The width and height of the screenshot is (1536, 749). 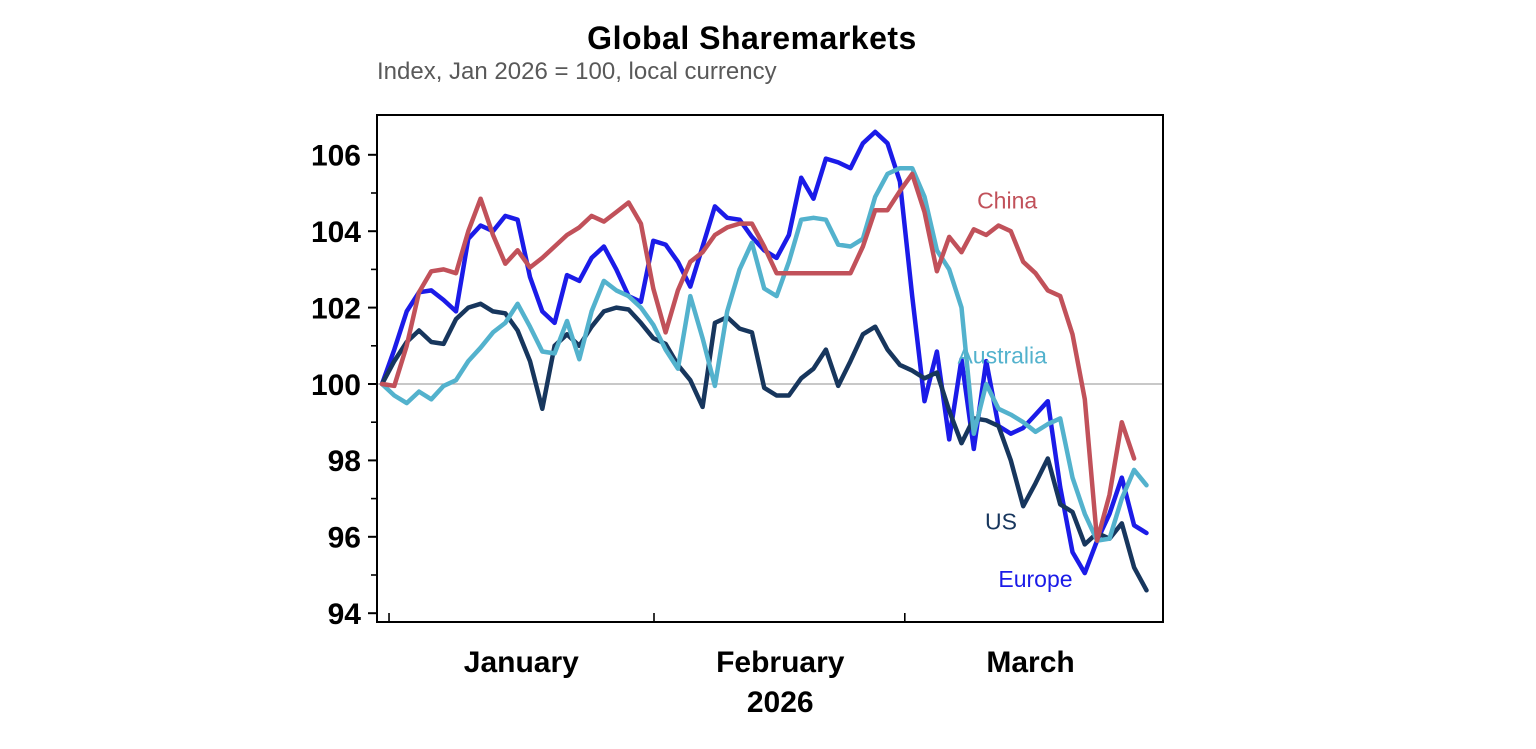 What do you see at coordinates (345, 614) in the screenshot?
I see `y-axis-tick-label: 94` at bounding box center [345, 614].